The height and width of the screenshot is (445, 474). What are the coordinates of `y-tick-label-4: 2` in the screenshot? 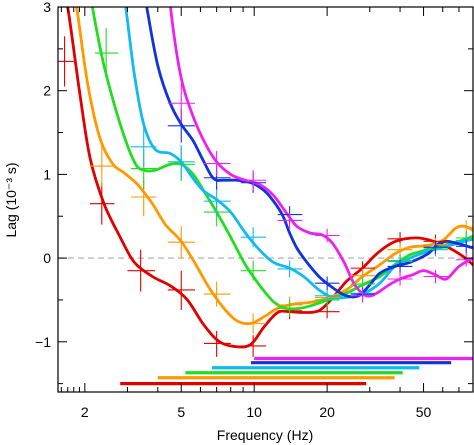 It's located at (47, 91).